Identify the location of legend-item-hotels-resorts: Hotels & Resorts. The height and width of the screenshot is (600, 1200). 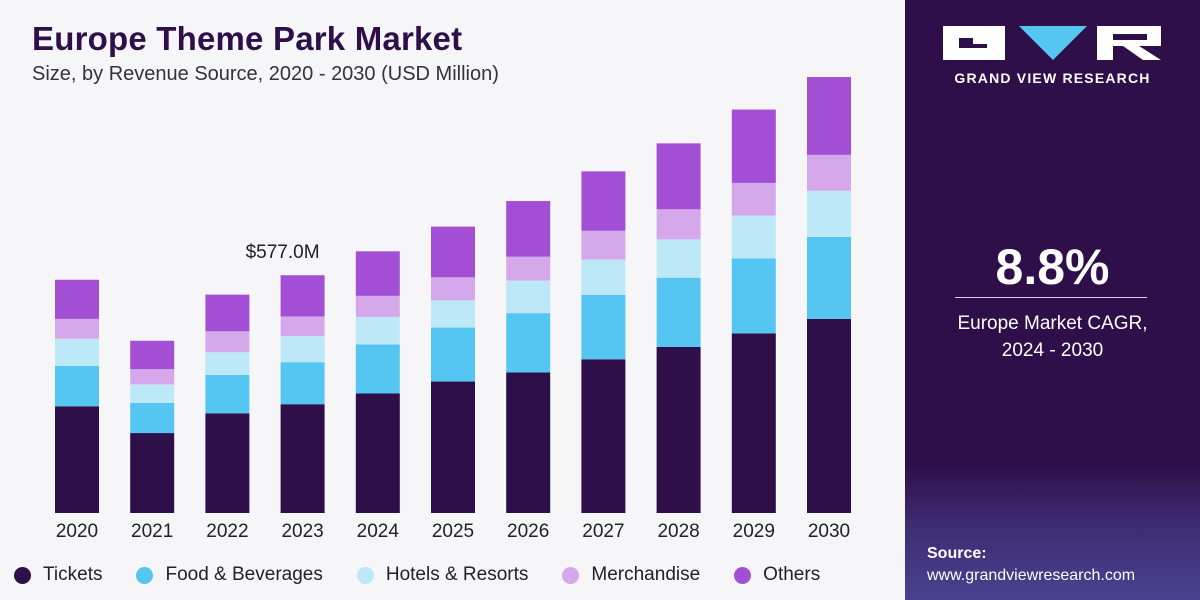
(442, 575).